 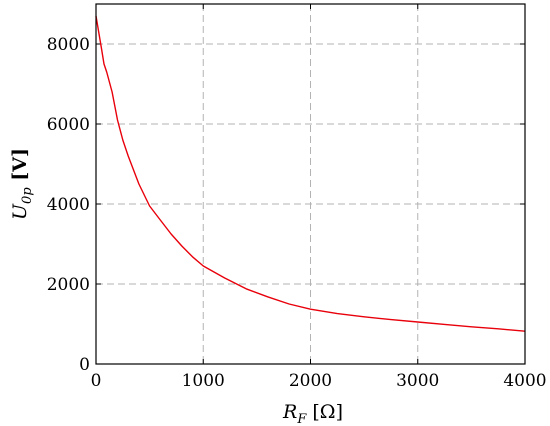 What do you see at coordinates (96, 381) in the screenshot?
I see `x-tick-label: 0` at bounding box center [96, 381].